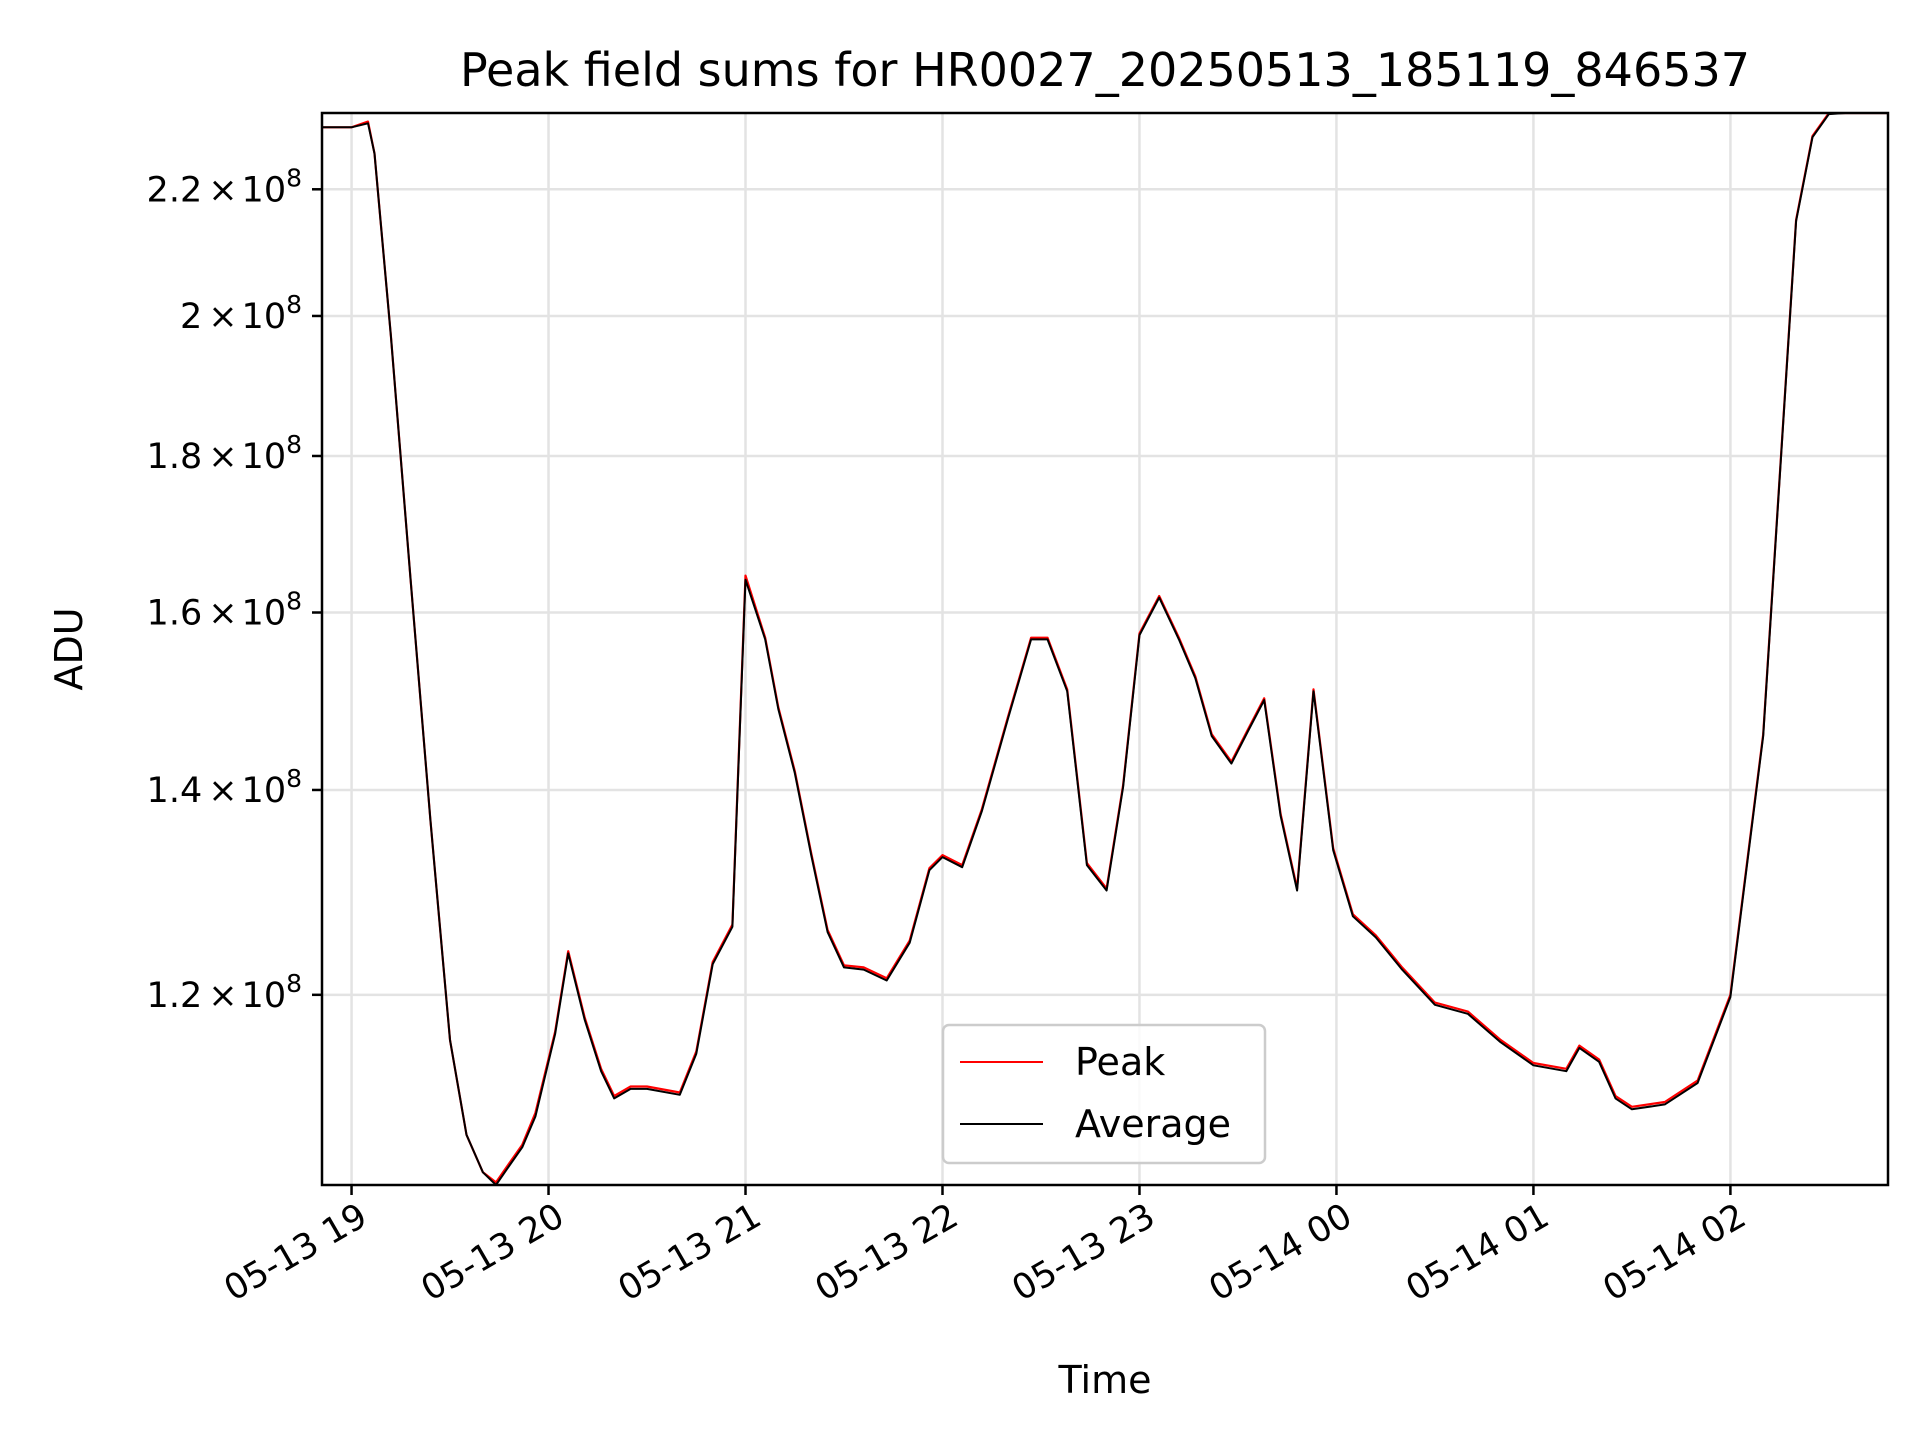  I want to click on y-tick-label: 1.8 × 10⁸, so click(224, 453).